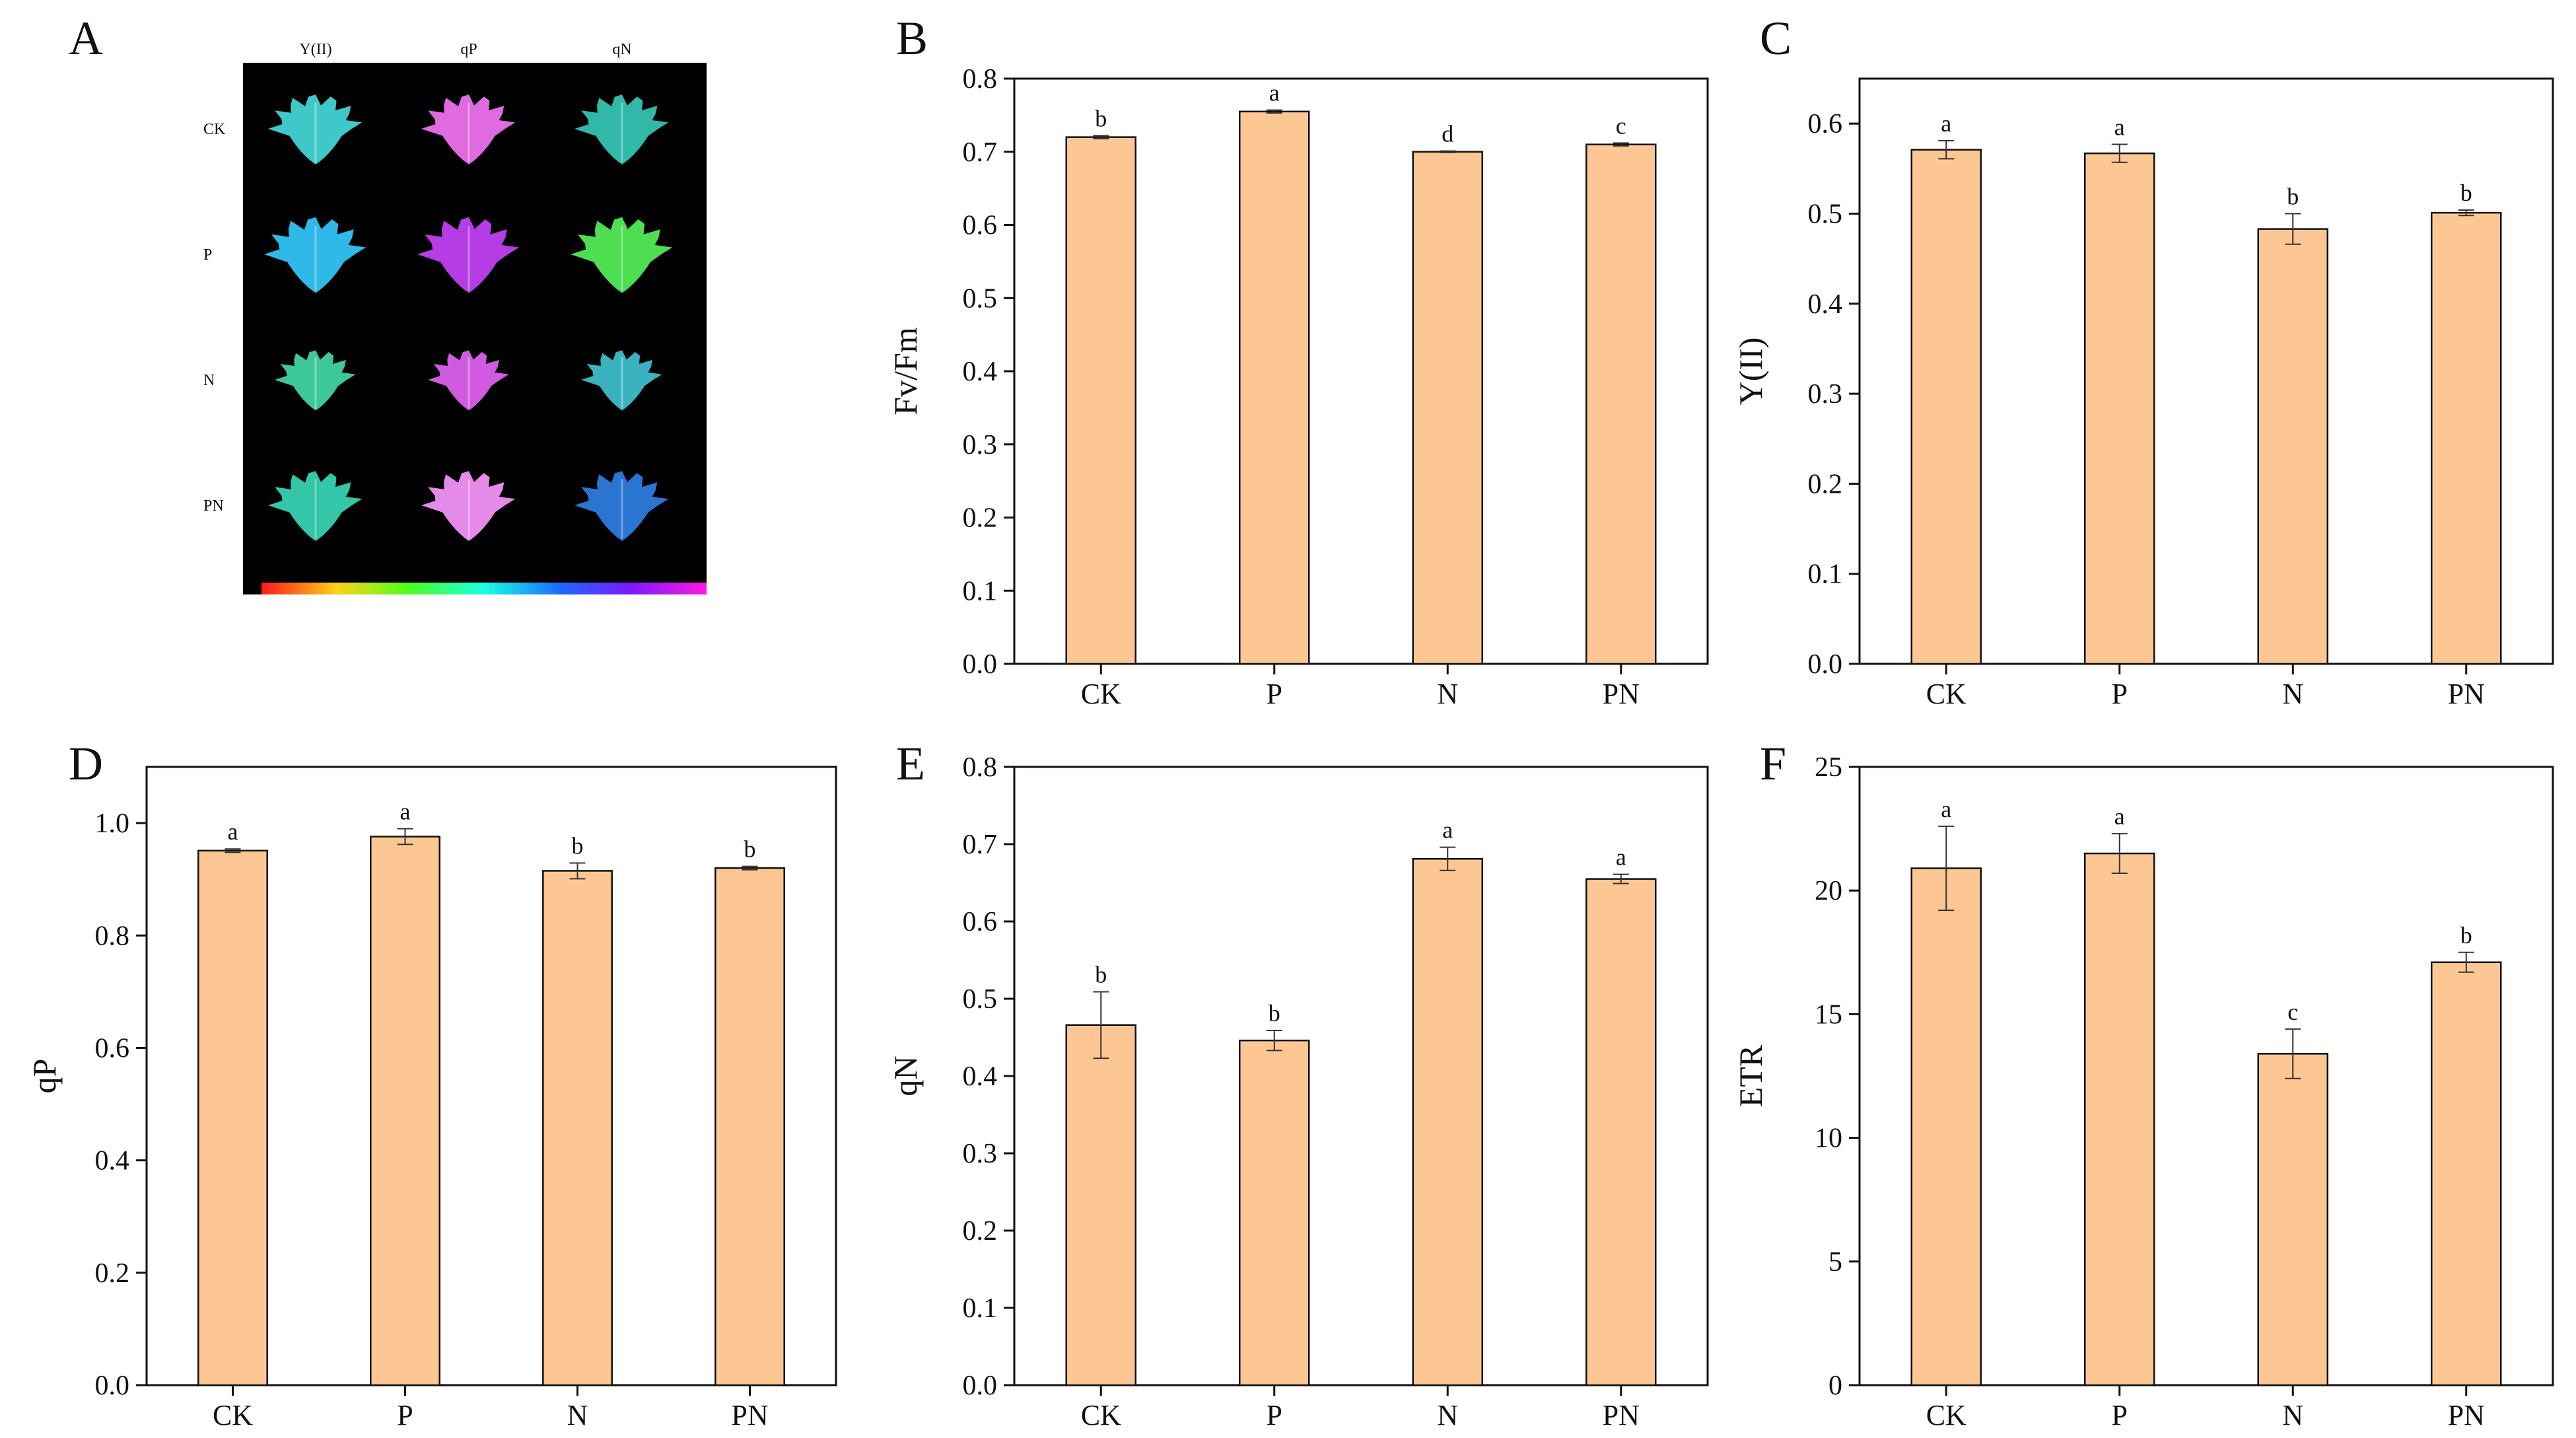 The image size is (2576, 1438). I want to click on image-column-label: Y(II), so click(315, 49).